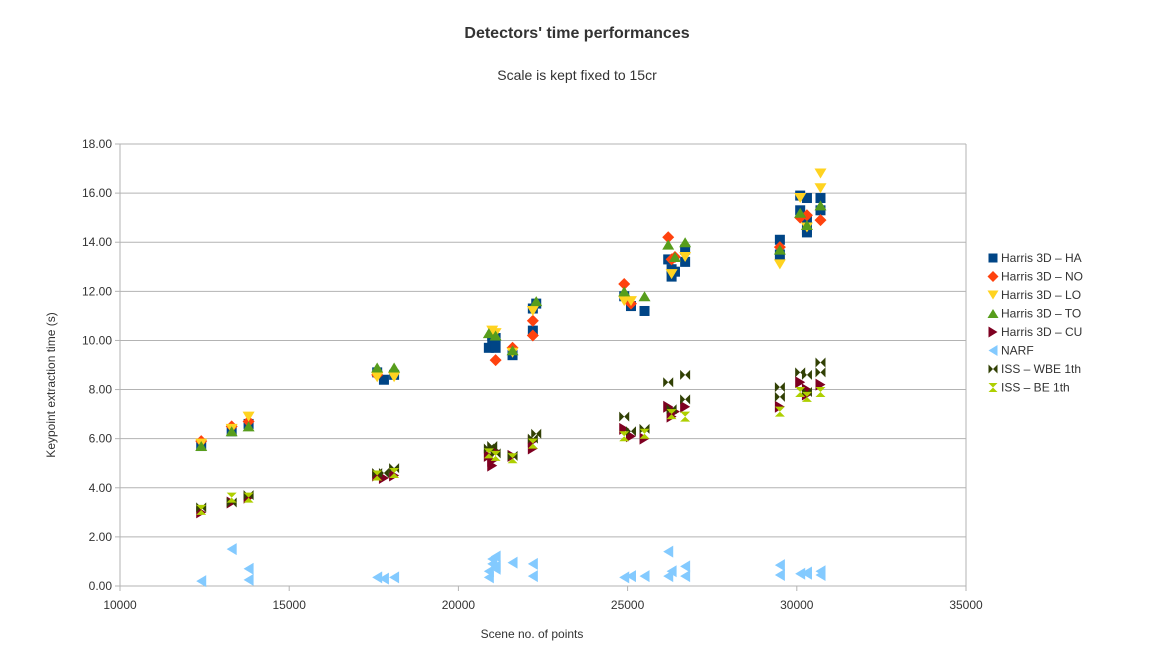 This screenshot has width=1150, height=650. I want to click on y-tick-label: 4.00, so click(101, 488).